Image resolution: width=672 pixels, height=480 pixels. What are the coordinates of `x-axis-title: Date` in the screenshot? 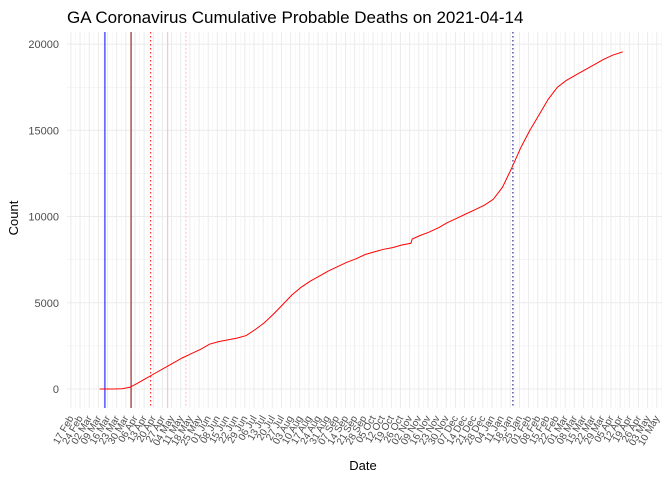 It's located at (362, 465).